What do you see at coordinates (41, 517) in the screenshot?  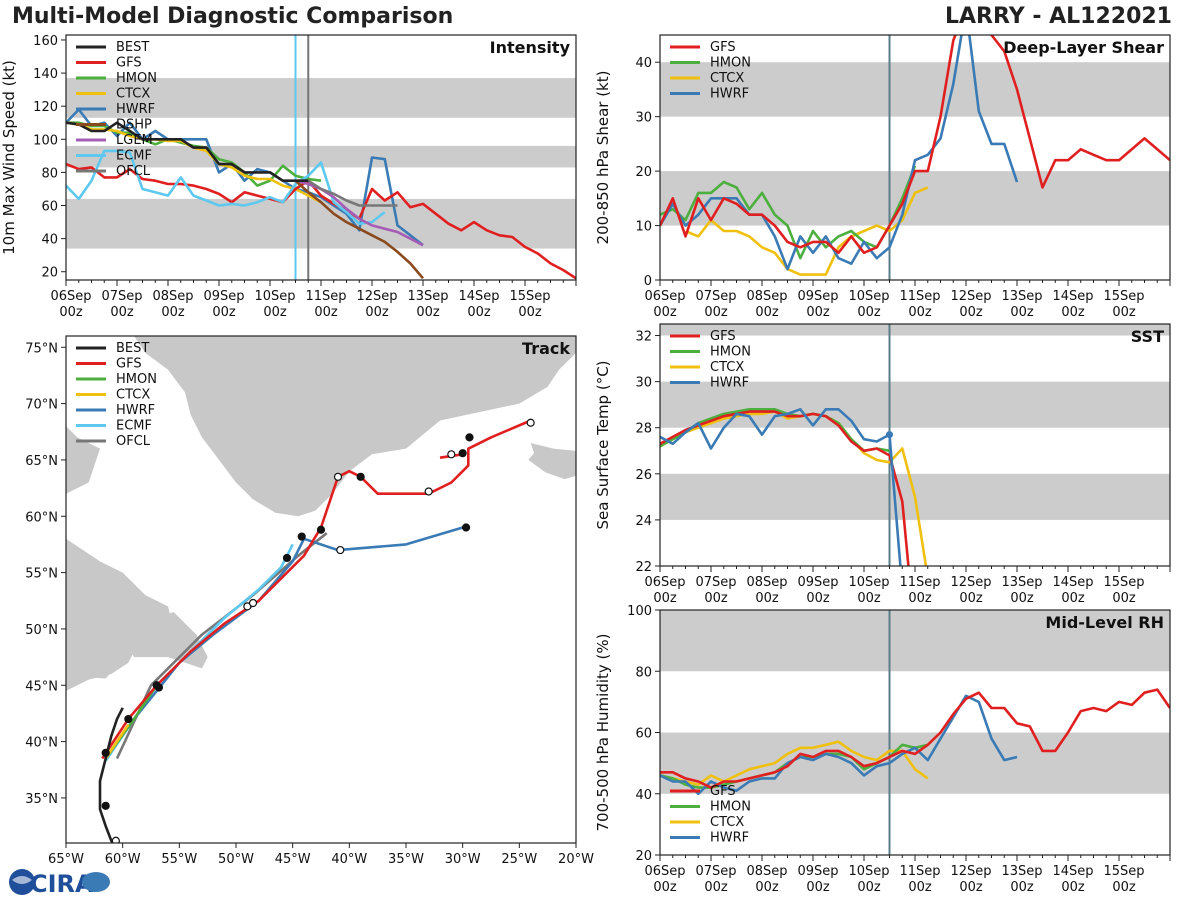 I see `y-tick-label: 60°N` at bounding box center [41, 517].